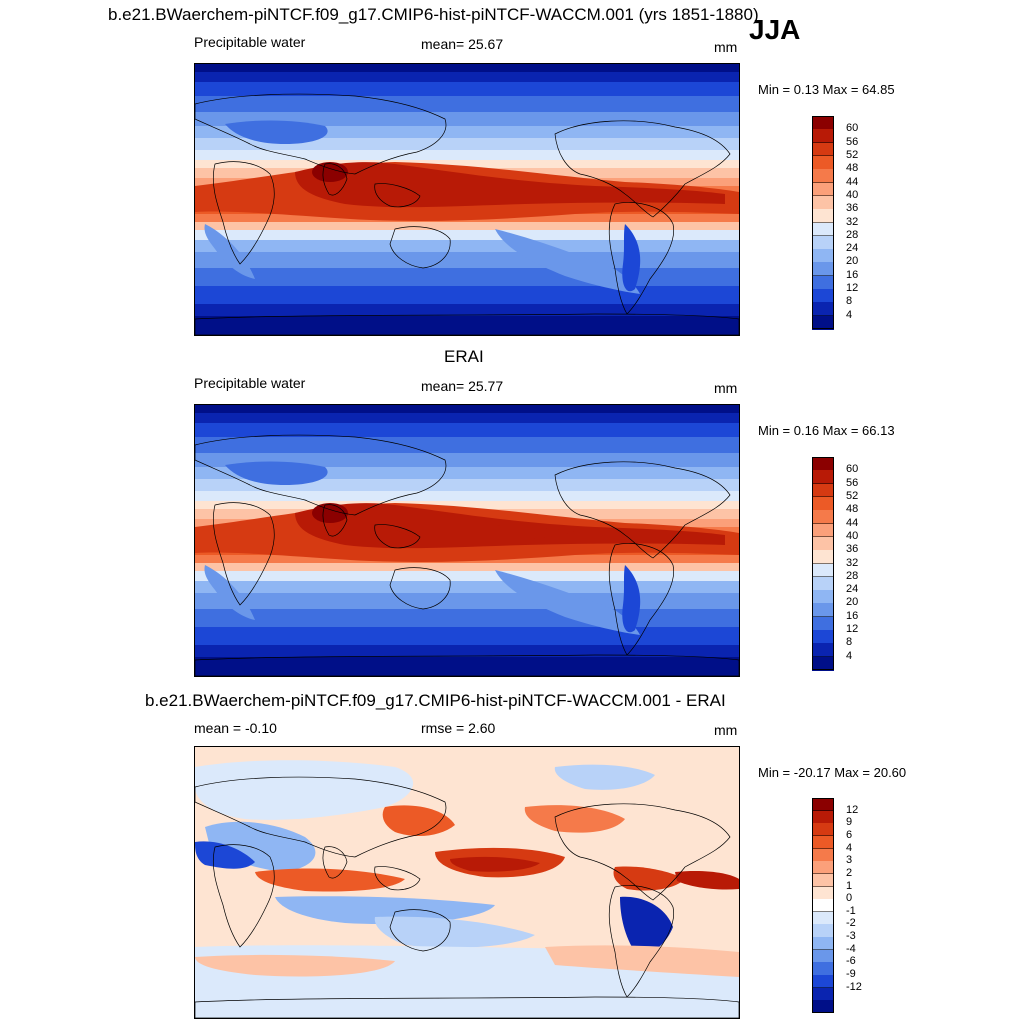 The width and height of the screenshot is (1024, 1024). I want to click on panel-3-minmax: Min = -20.17 Max = 20.60, so click(832, 772).